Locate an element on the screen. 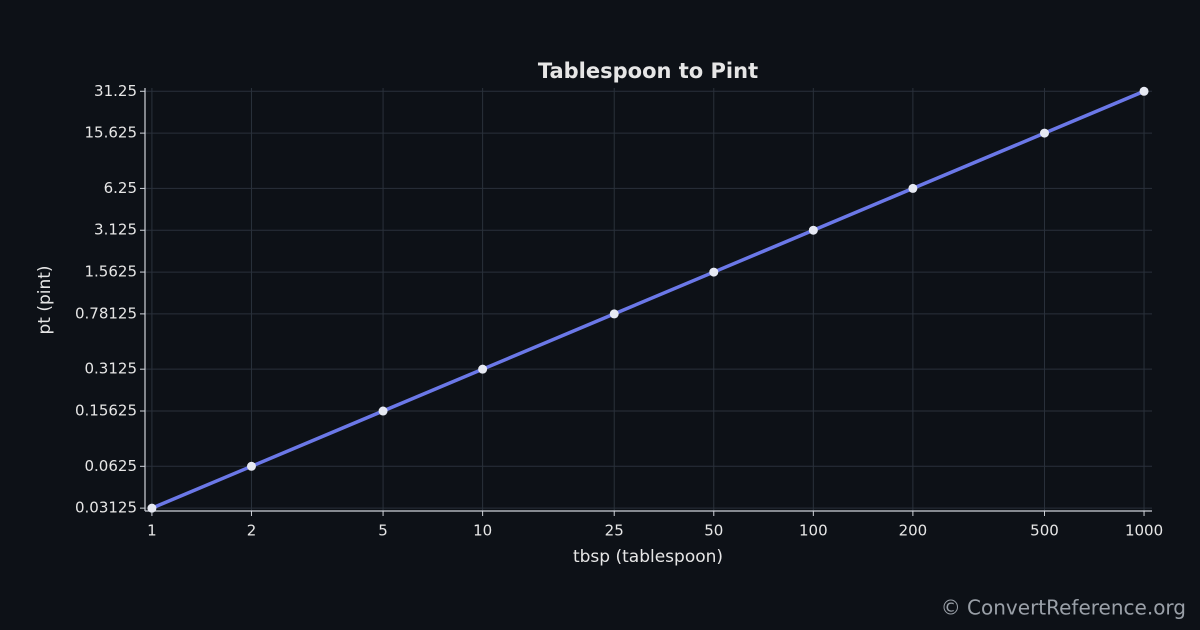 The height and width of the screenshot is (630, 1200). x-tick-label: 1000 is located at coordinates (1144, 531).